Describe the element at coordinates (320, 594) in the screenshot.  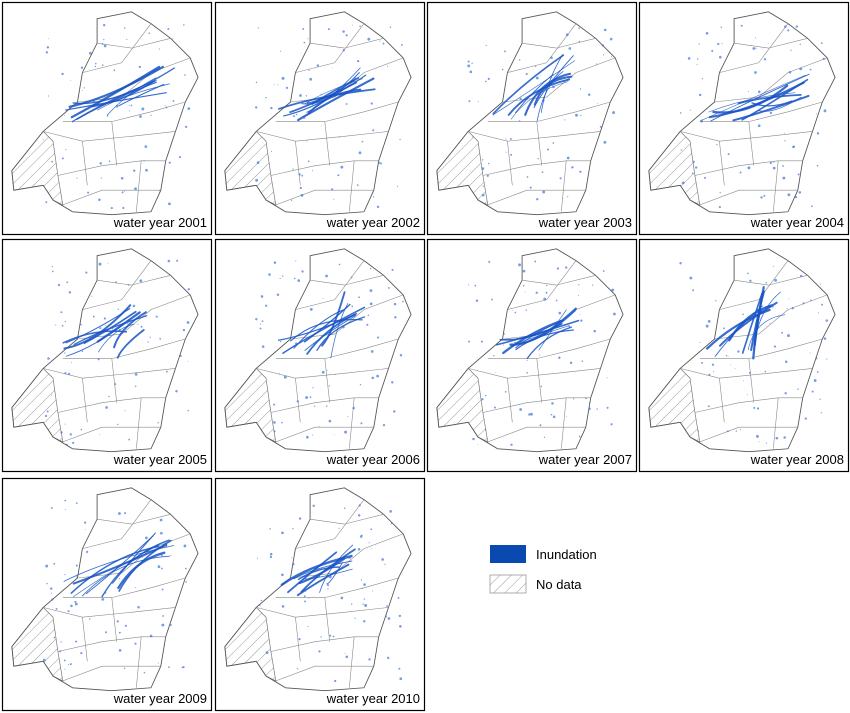
I see `panel-frame` at that location.